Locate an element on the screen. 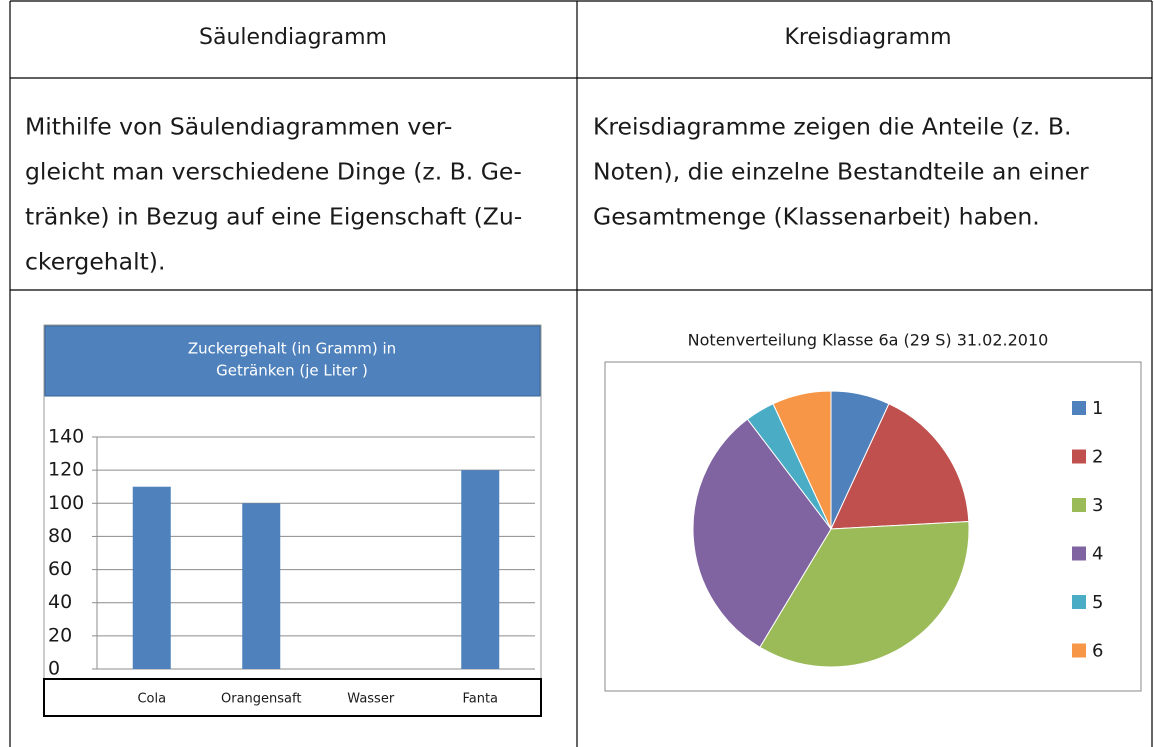 The height and width of the screenshot is (747, 1154). y-tick-label: 40 is located at coordinates (60, 602).